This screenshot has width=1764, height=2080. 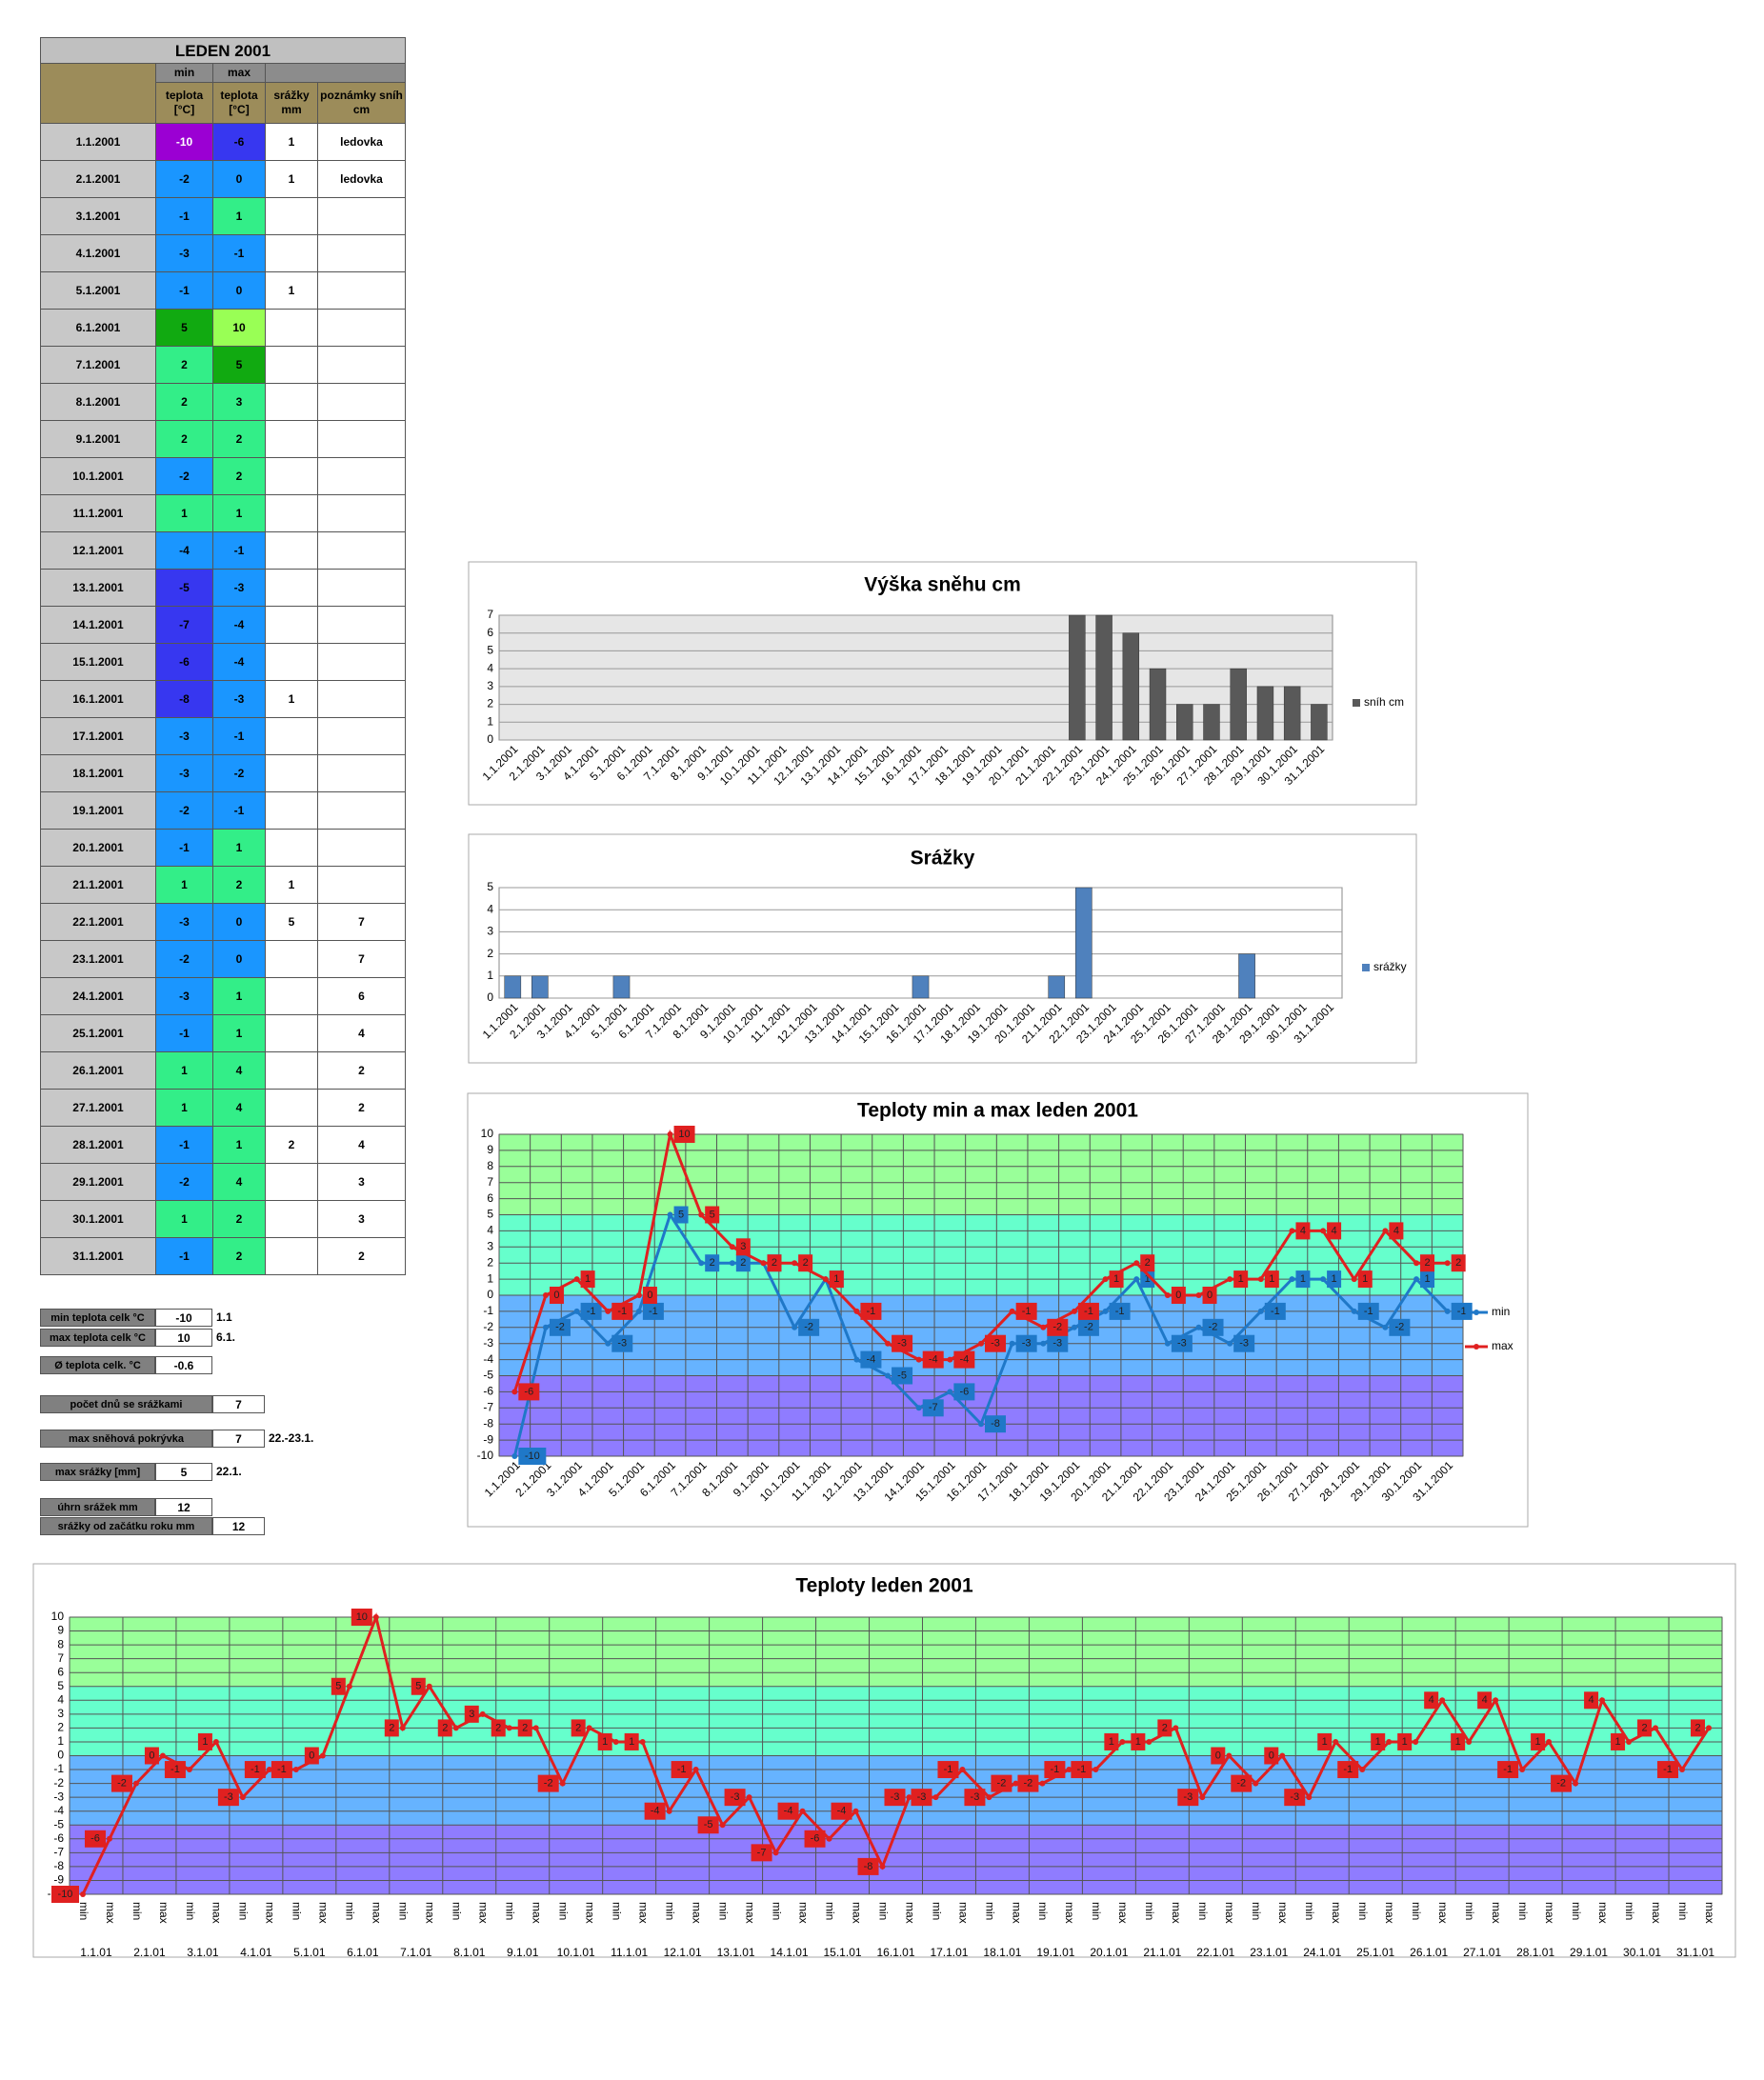 I want to click on summary-label: srážky od začátku roku mm, so click(x=126, y=1526).